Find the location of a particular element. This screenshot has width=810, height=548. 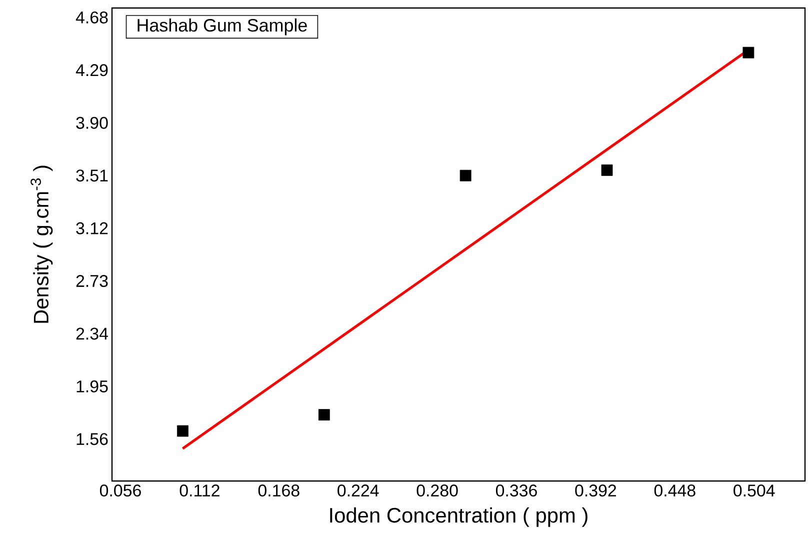

legend-title: Hashab Gum Sample is located at coordinates (222, 27).